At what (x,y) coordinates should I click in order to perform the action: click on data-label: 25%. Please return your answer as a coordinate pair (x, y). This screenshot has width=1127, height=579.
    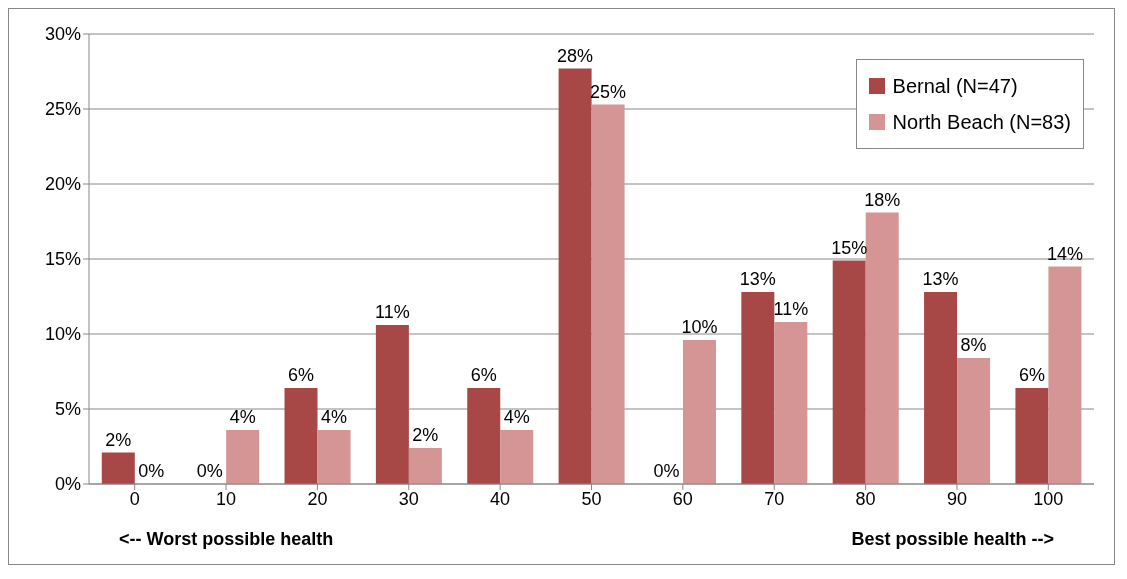
    Looking at the image, I should click on (608, 91).